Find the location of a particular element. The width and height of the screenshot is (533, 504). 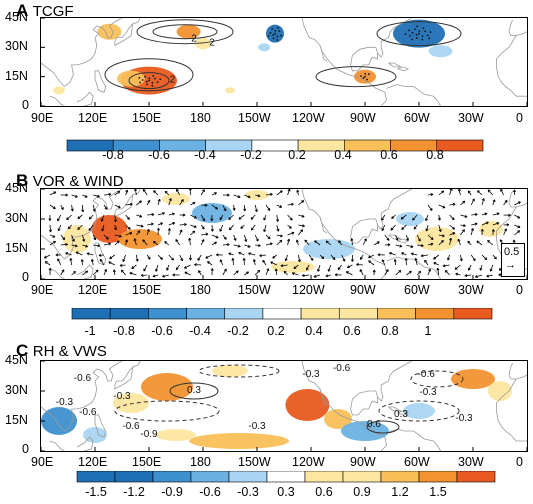

panel-c-name: RH & VWS is located at coordinates (69, 351).